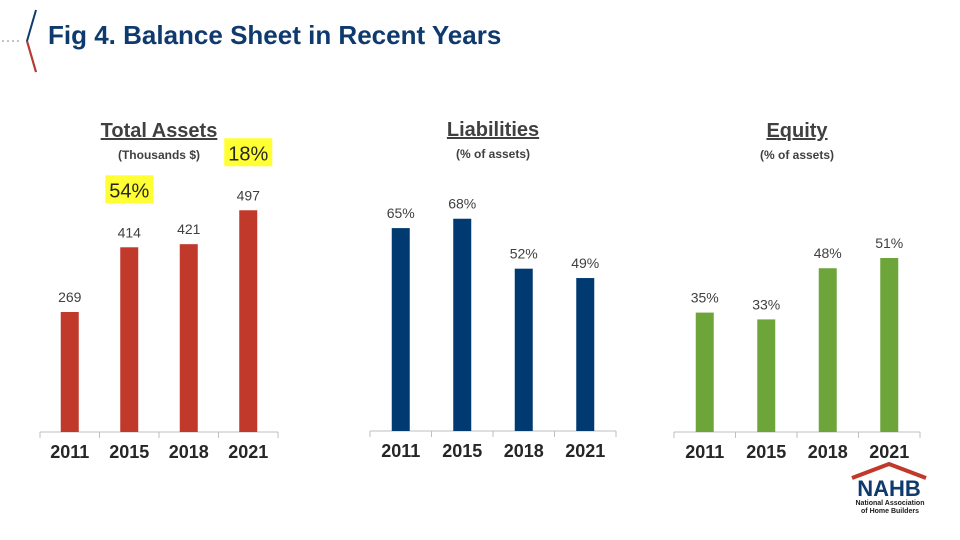 The image size is (960, 540). I want to click on chart-title: Liabilities, so click(493, 130).